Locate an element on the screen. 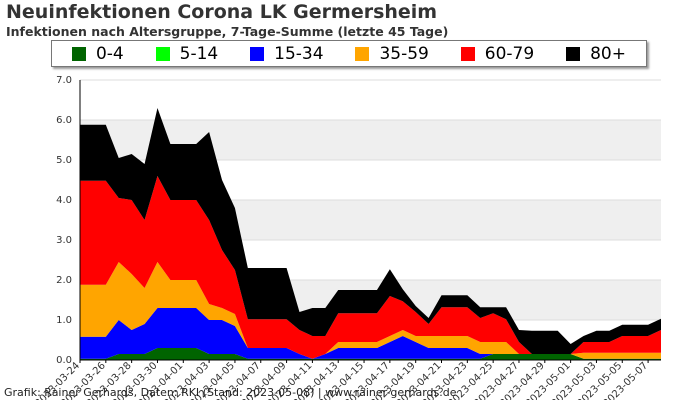 This screenshot has width=700, height=400. legend-item: 0-4 is located at coordinates (97, 53).